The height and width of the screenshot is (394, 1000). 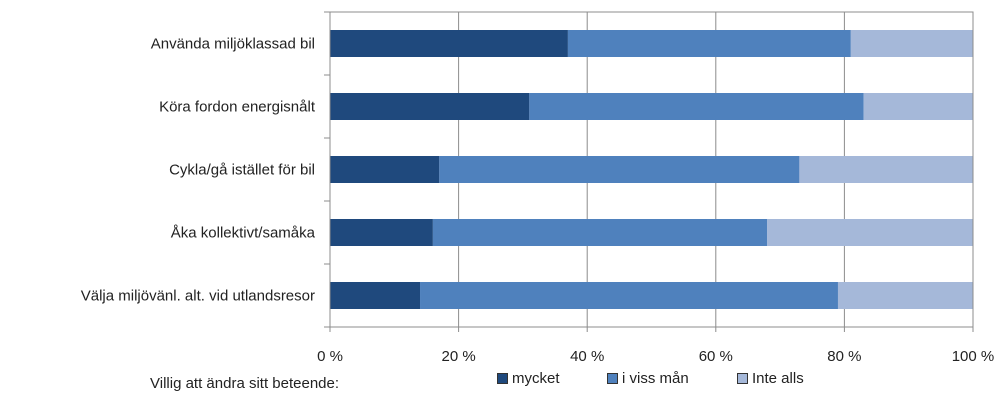 I want to click on category-label: Köra fordon energisnålt, so click(x=237, y=107).